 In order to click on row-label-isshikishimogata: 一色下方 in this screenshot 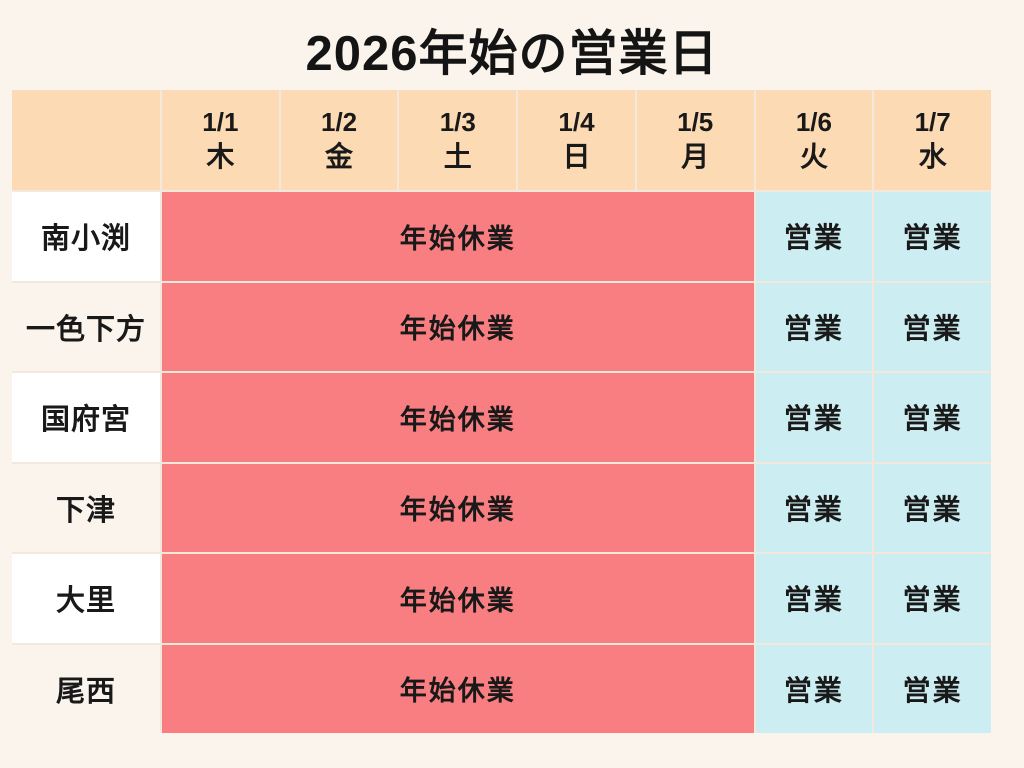, I will do `click(86, 326)`.